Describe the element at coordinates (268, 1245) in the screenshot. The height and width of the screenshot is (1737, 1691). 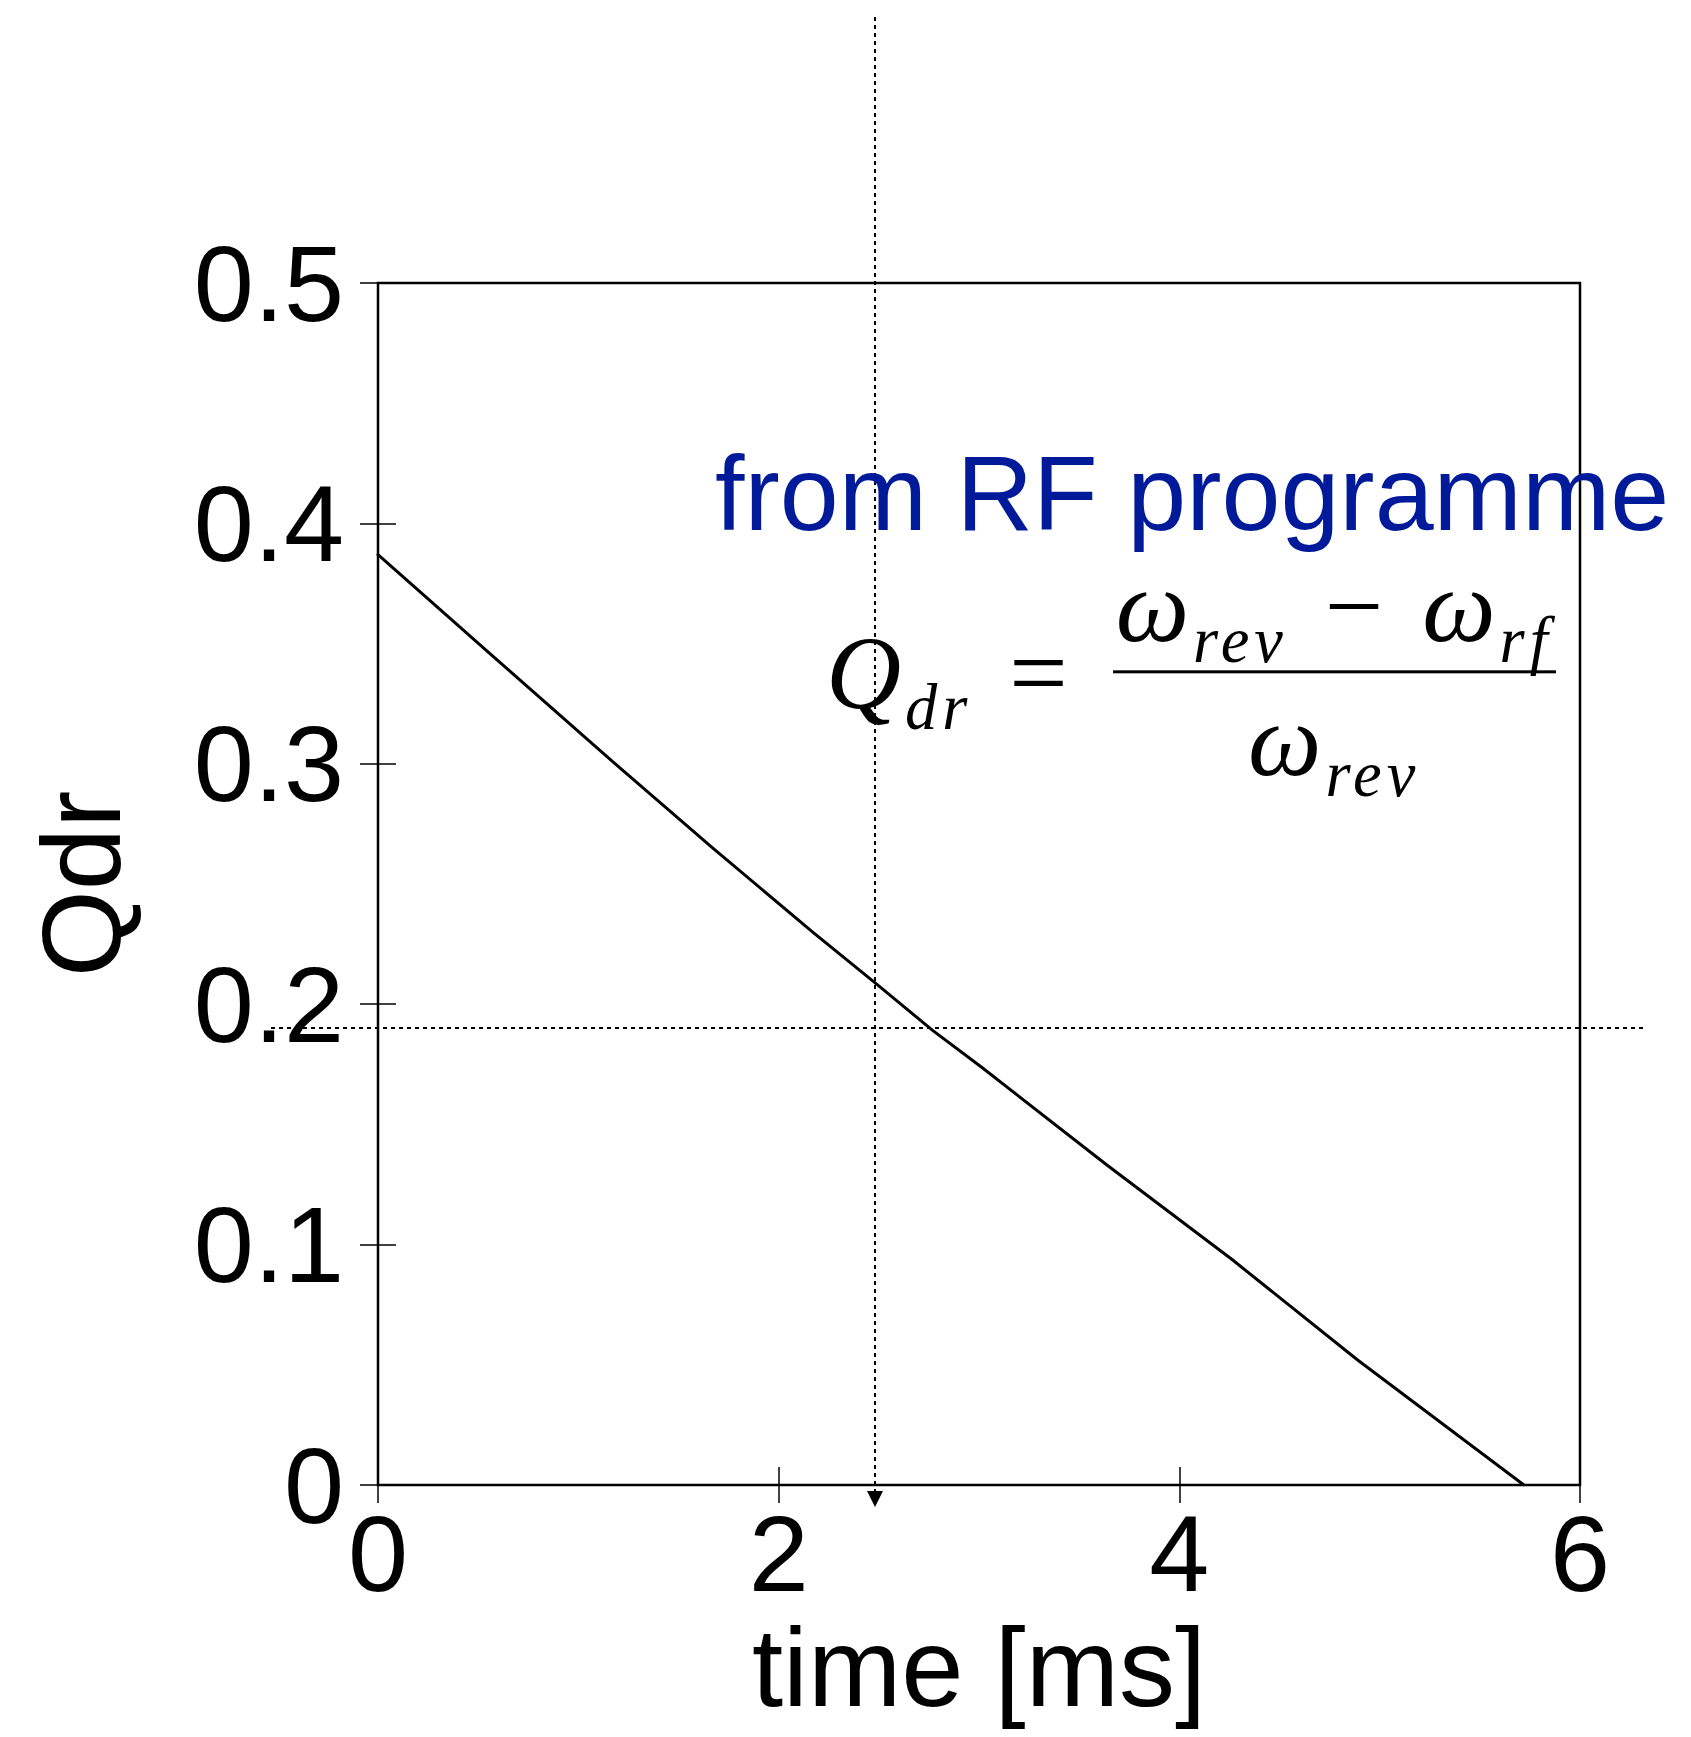
I see `y-tick-label: 0.1` at that location.